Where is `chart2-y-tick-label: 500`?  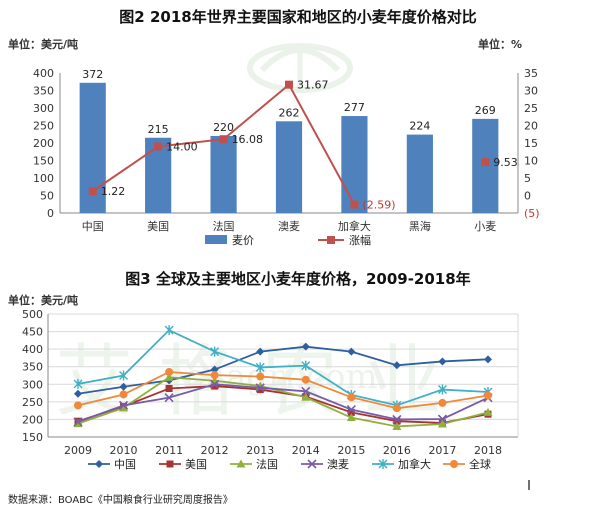 chart2-y-tick-label: 500 is located at coordinates (32, 314).